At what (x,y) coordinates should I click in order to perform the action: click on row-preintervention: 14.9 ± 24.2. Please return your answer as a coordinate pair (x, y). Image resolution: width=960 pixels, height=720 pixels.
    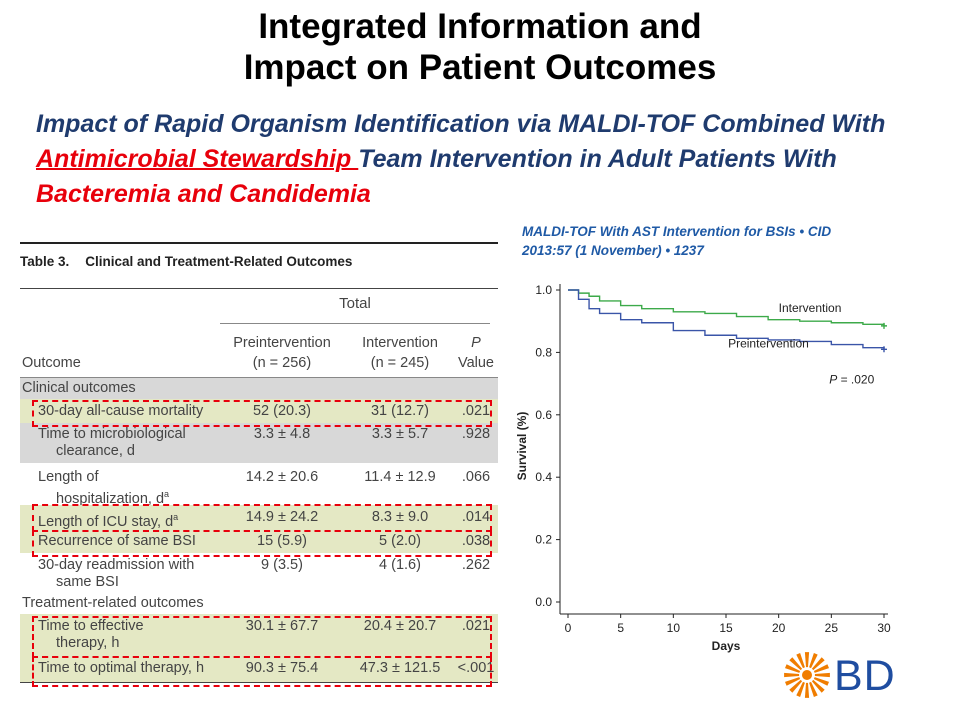
    Looking at the image, I should click on (282, 517).